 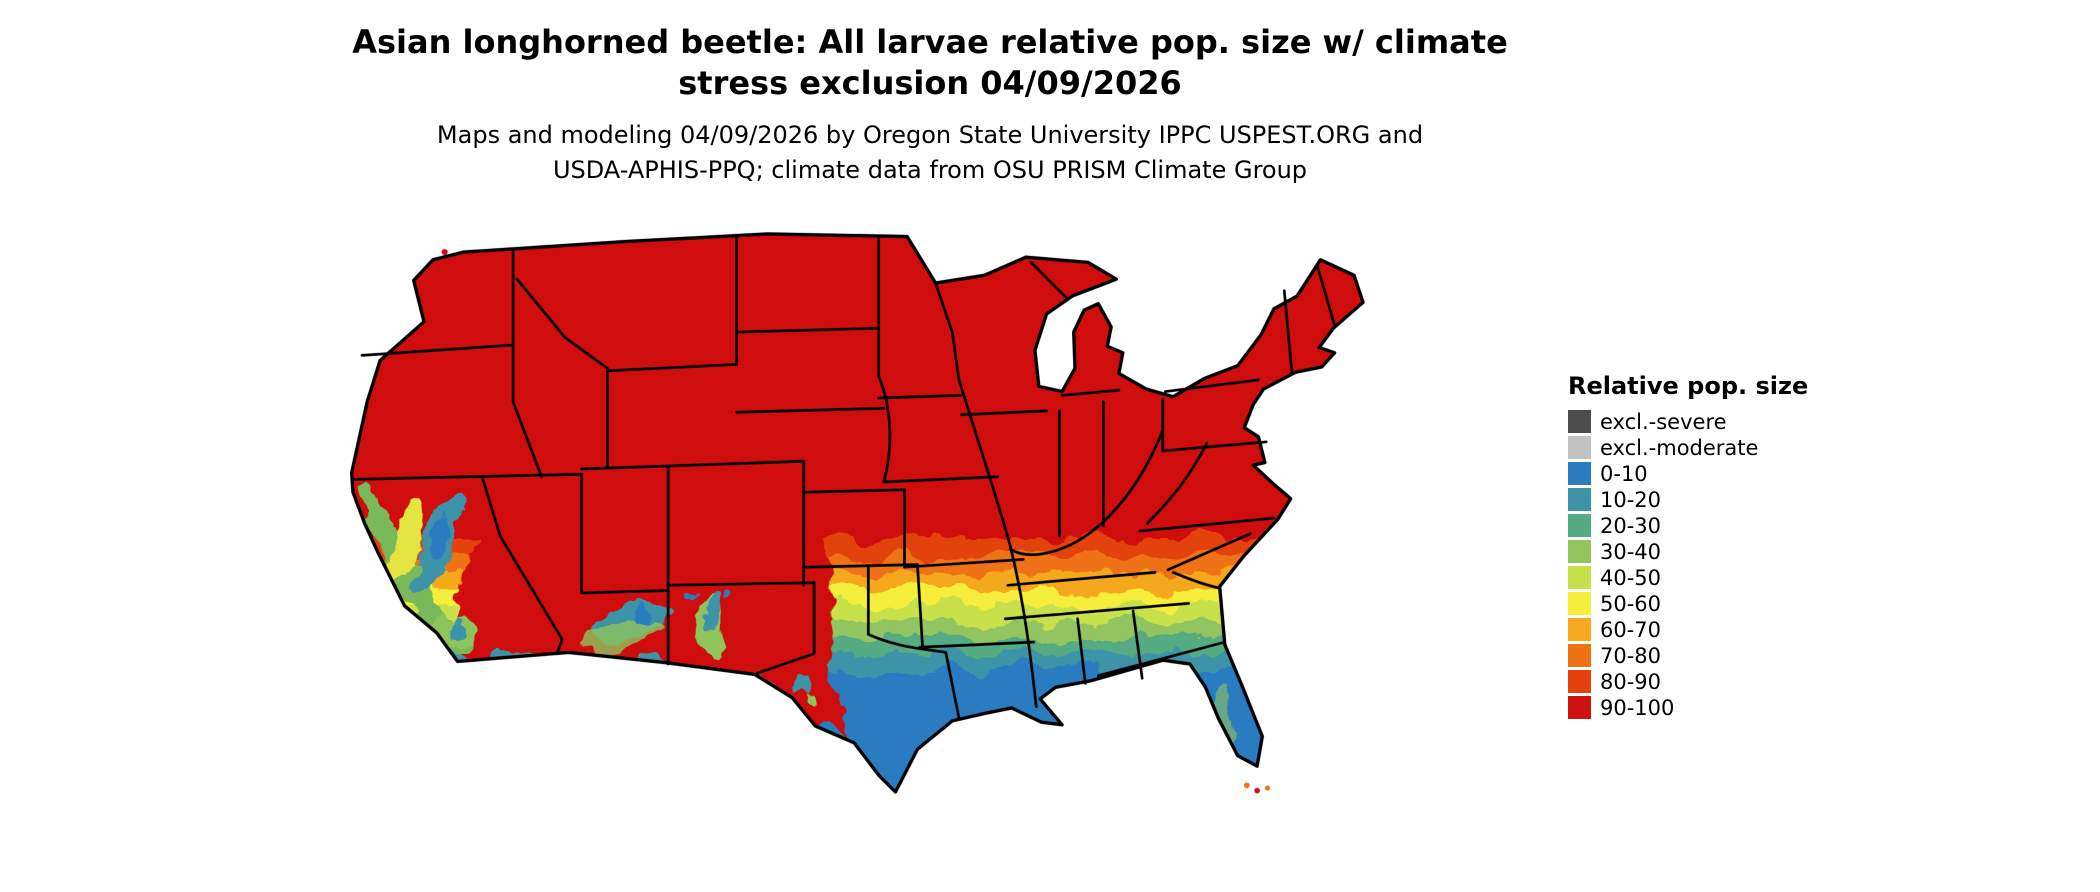 What do you see at coordinates (1679, 447) in the screenshot?
I see `legend-label: excl.-moderate` at bounding box center [1679, 447].